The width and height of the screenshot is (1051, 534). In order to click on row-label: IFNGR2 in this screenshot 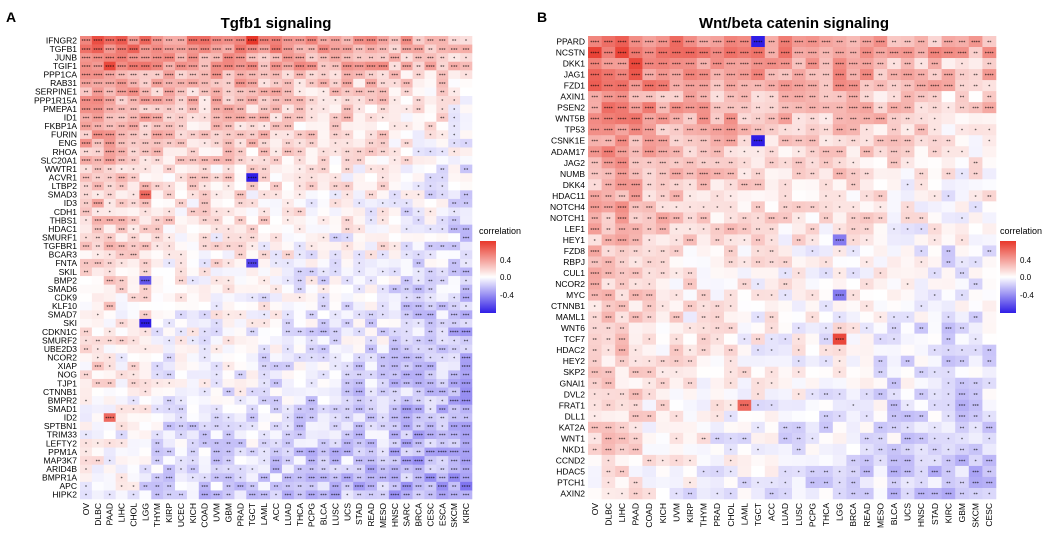, I will do `click(61, 40)`.